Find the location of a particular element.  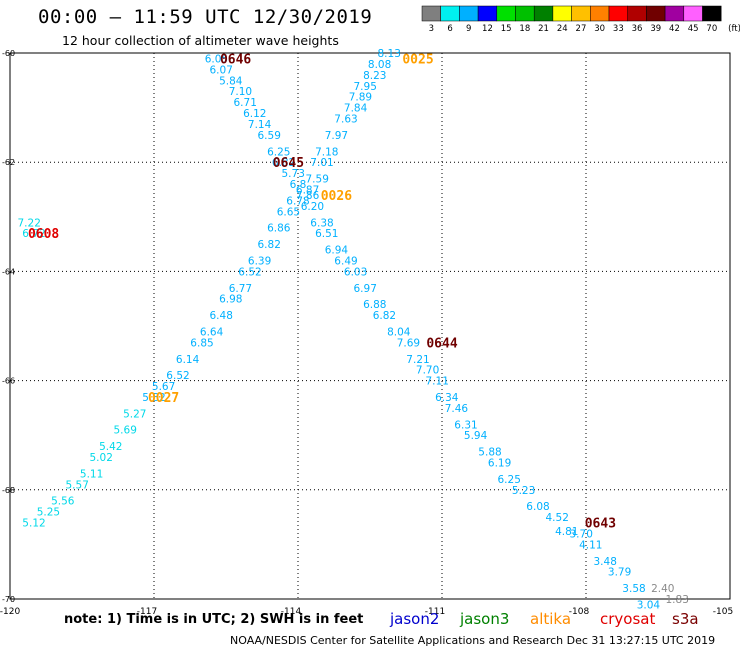

y-tick-label: -60 is located at coordinates (8, 53).